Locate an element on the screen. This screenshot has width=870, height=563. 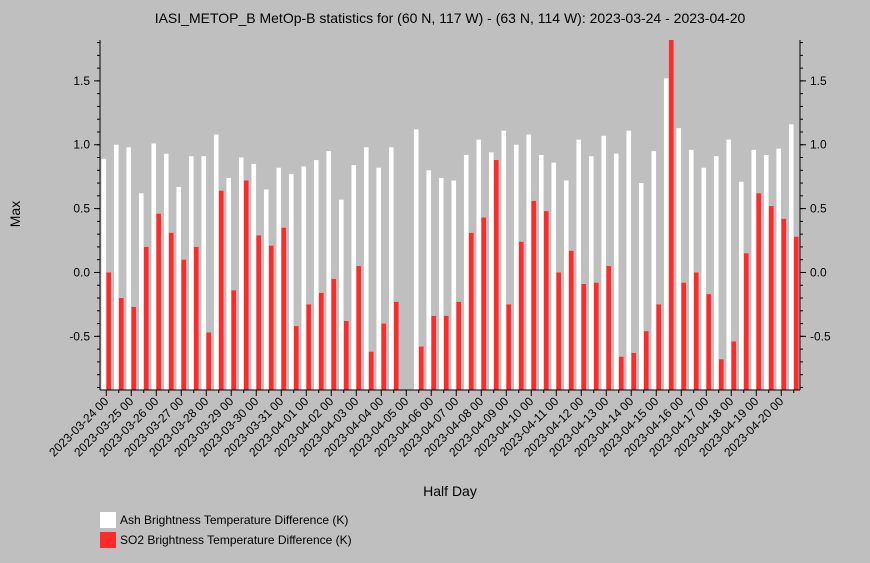
y-tick-label-right: 0.0 is located at coordinates (818, 272).